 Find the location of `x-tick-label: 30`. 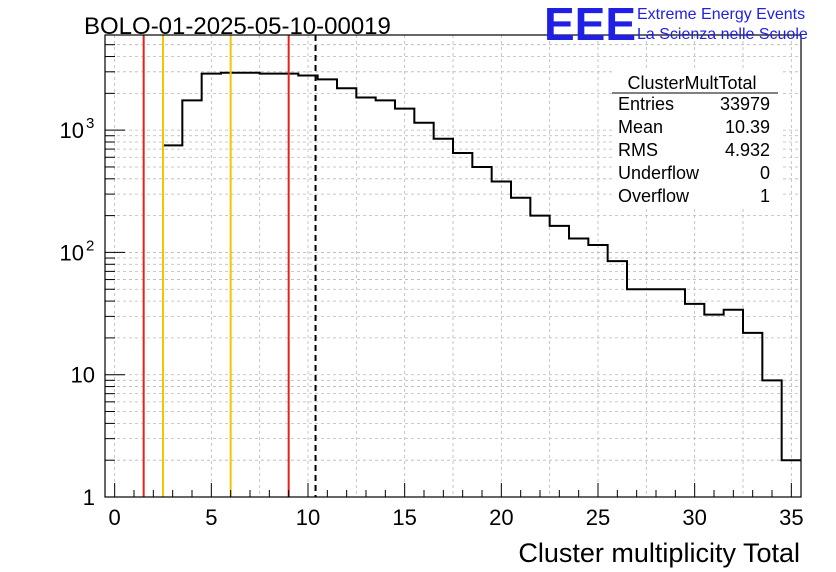

x-tick-label: 30 is located at coordinates (694, 517).